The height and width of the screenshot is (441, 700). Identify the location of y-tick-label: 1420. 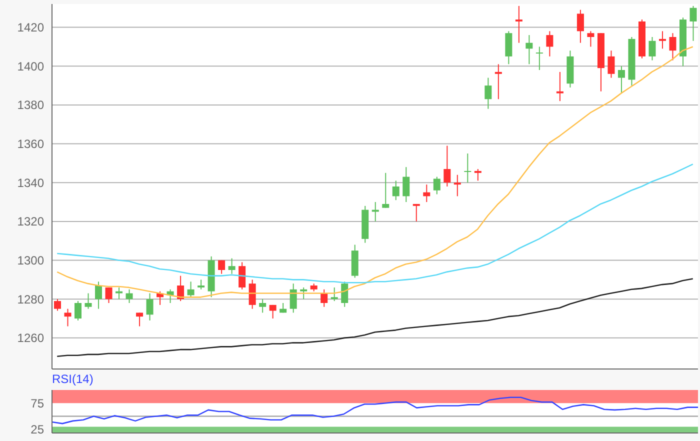
(30, 27).